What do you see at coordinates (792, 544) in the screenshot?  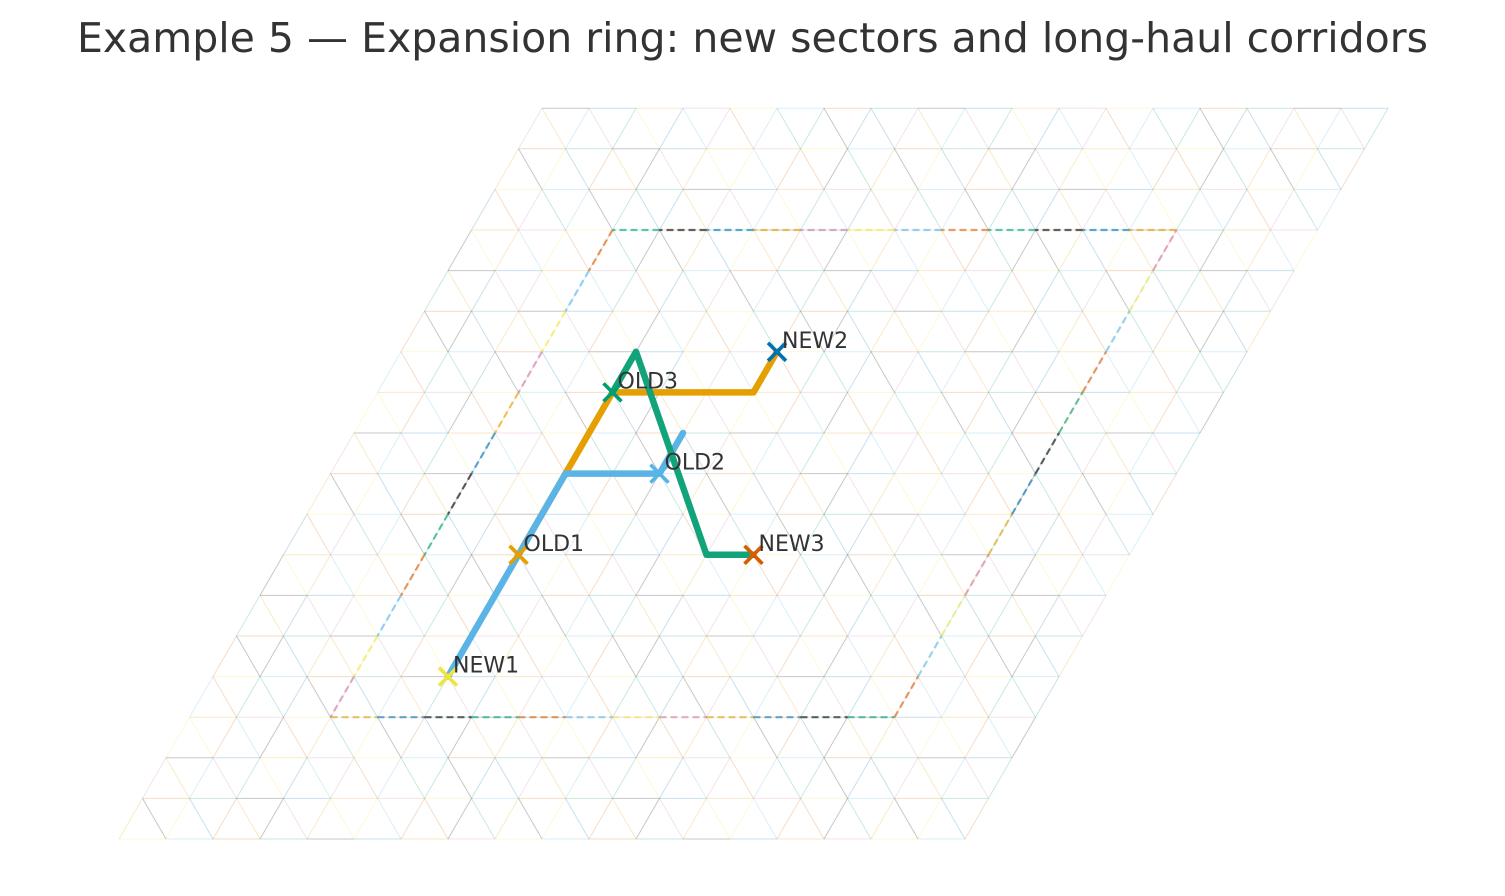 I see `node-label: NEW3` at bounding box center [792, 544].